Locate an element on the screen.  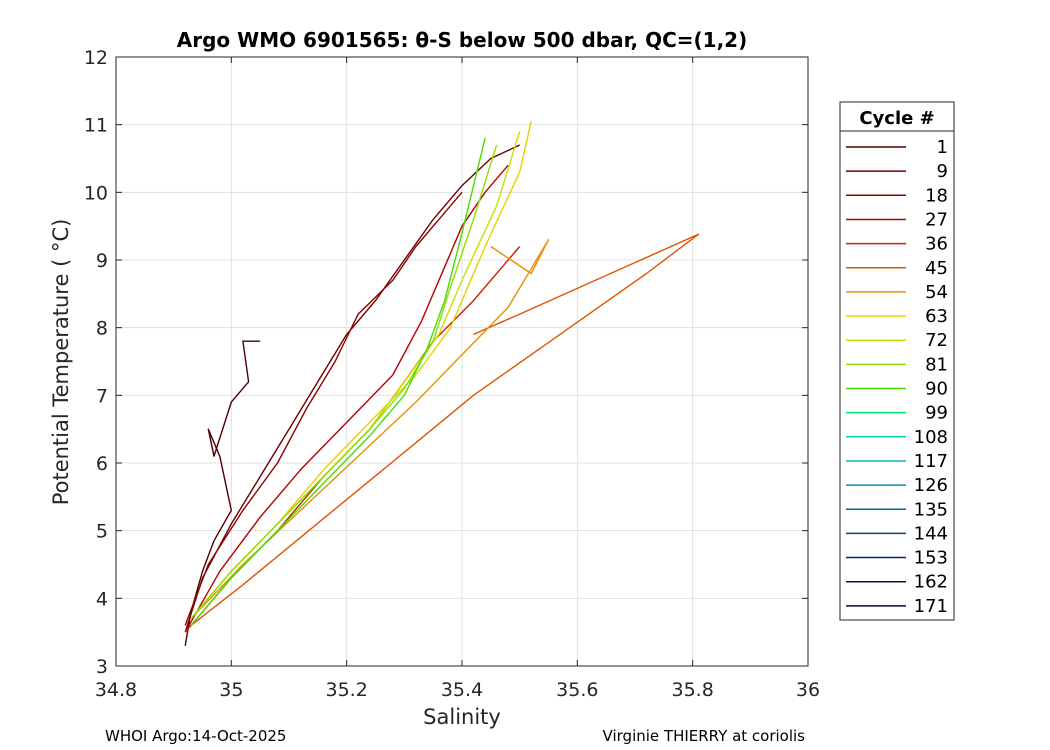
x-tick-label: 34.8 is located at coordinates (116, 690).